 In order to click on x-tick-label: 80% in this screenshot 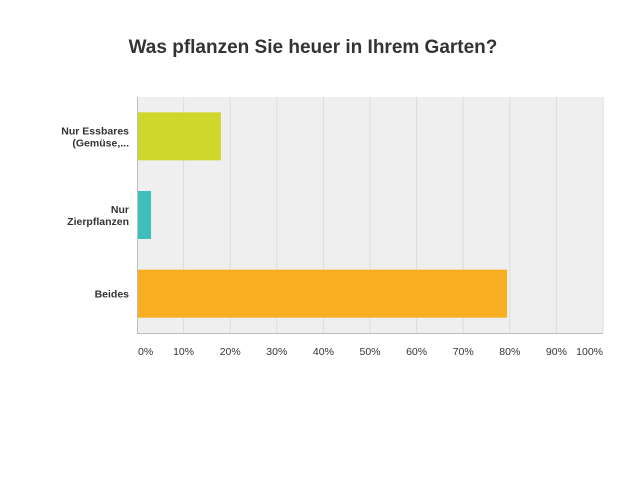, I will do `click(509, 352)`.